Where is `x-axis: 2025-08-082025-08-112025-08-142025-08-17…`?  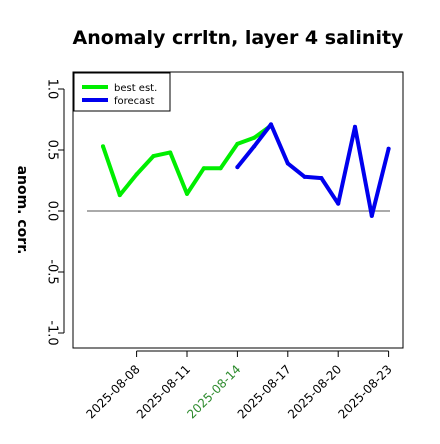
x-axis: 2025-08-082025-08-112025-08-142025-08-17… is located at coordinates (239, 385).